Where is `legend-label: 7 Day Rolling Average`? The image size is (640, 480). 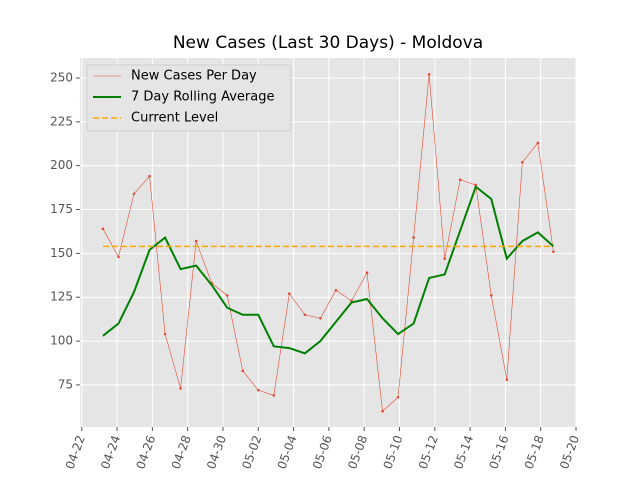
legend-label: 7 Day Rolling Average is located at coordinates (202, 97).